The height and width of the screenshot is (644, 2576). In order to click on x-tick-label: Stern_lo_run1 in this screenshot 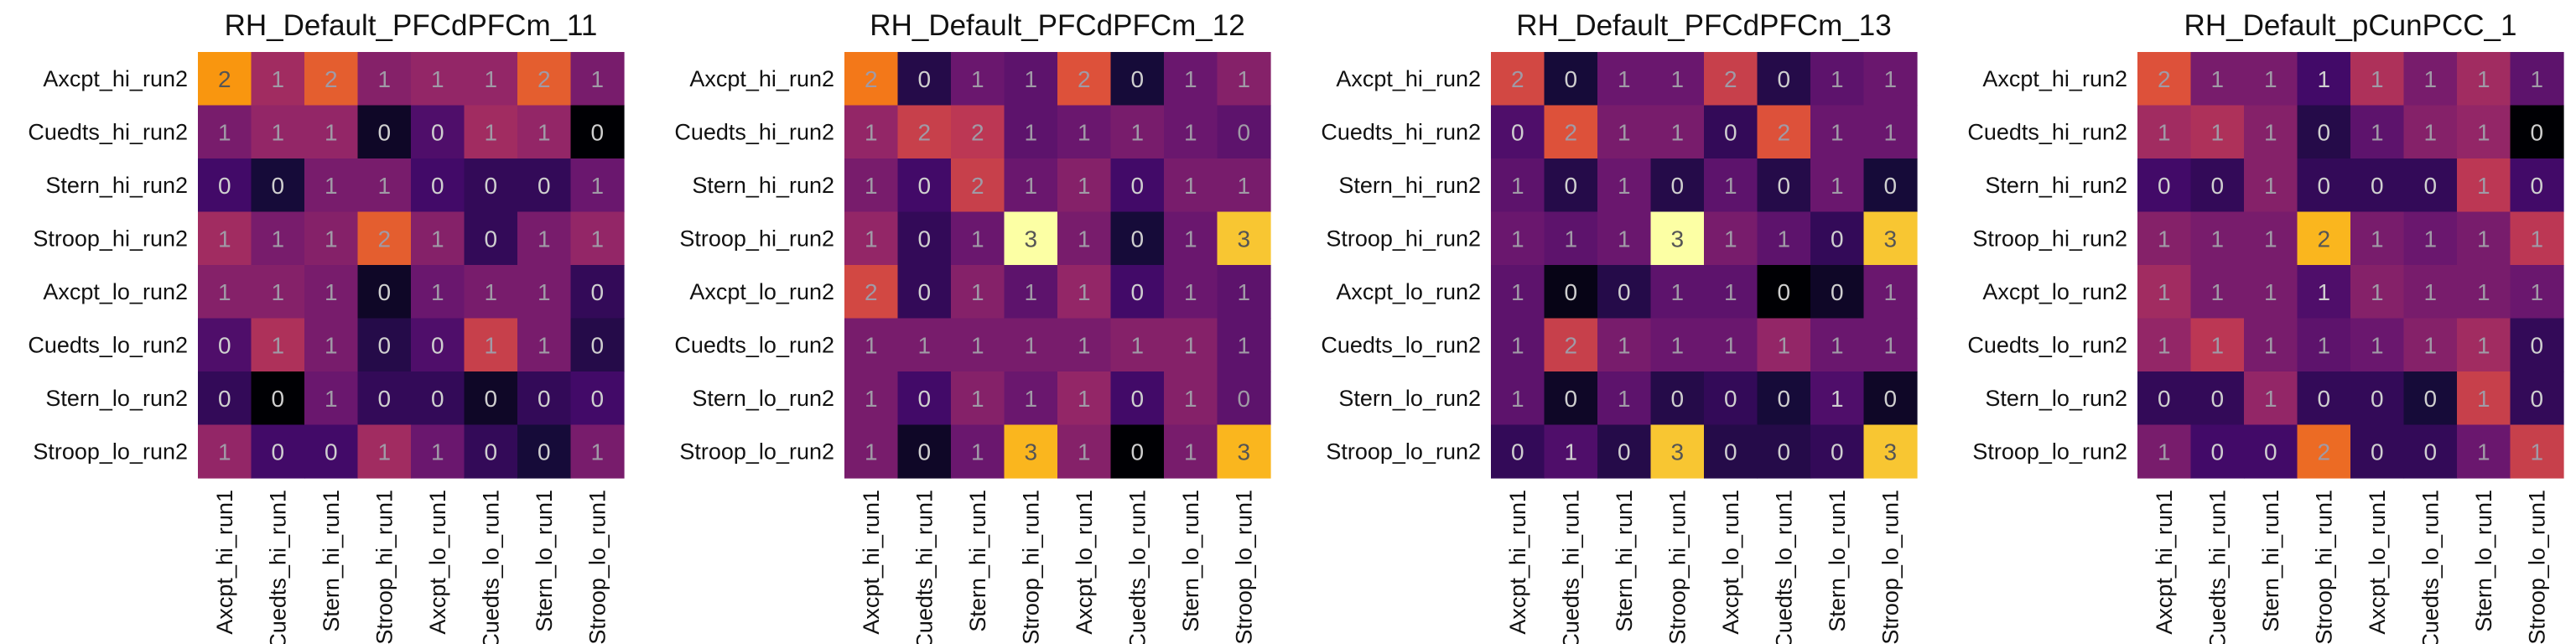, I will do `click(1837, 561)`.